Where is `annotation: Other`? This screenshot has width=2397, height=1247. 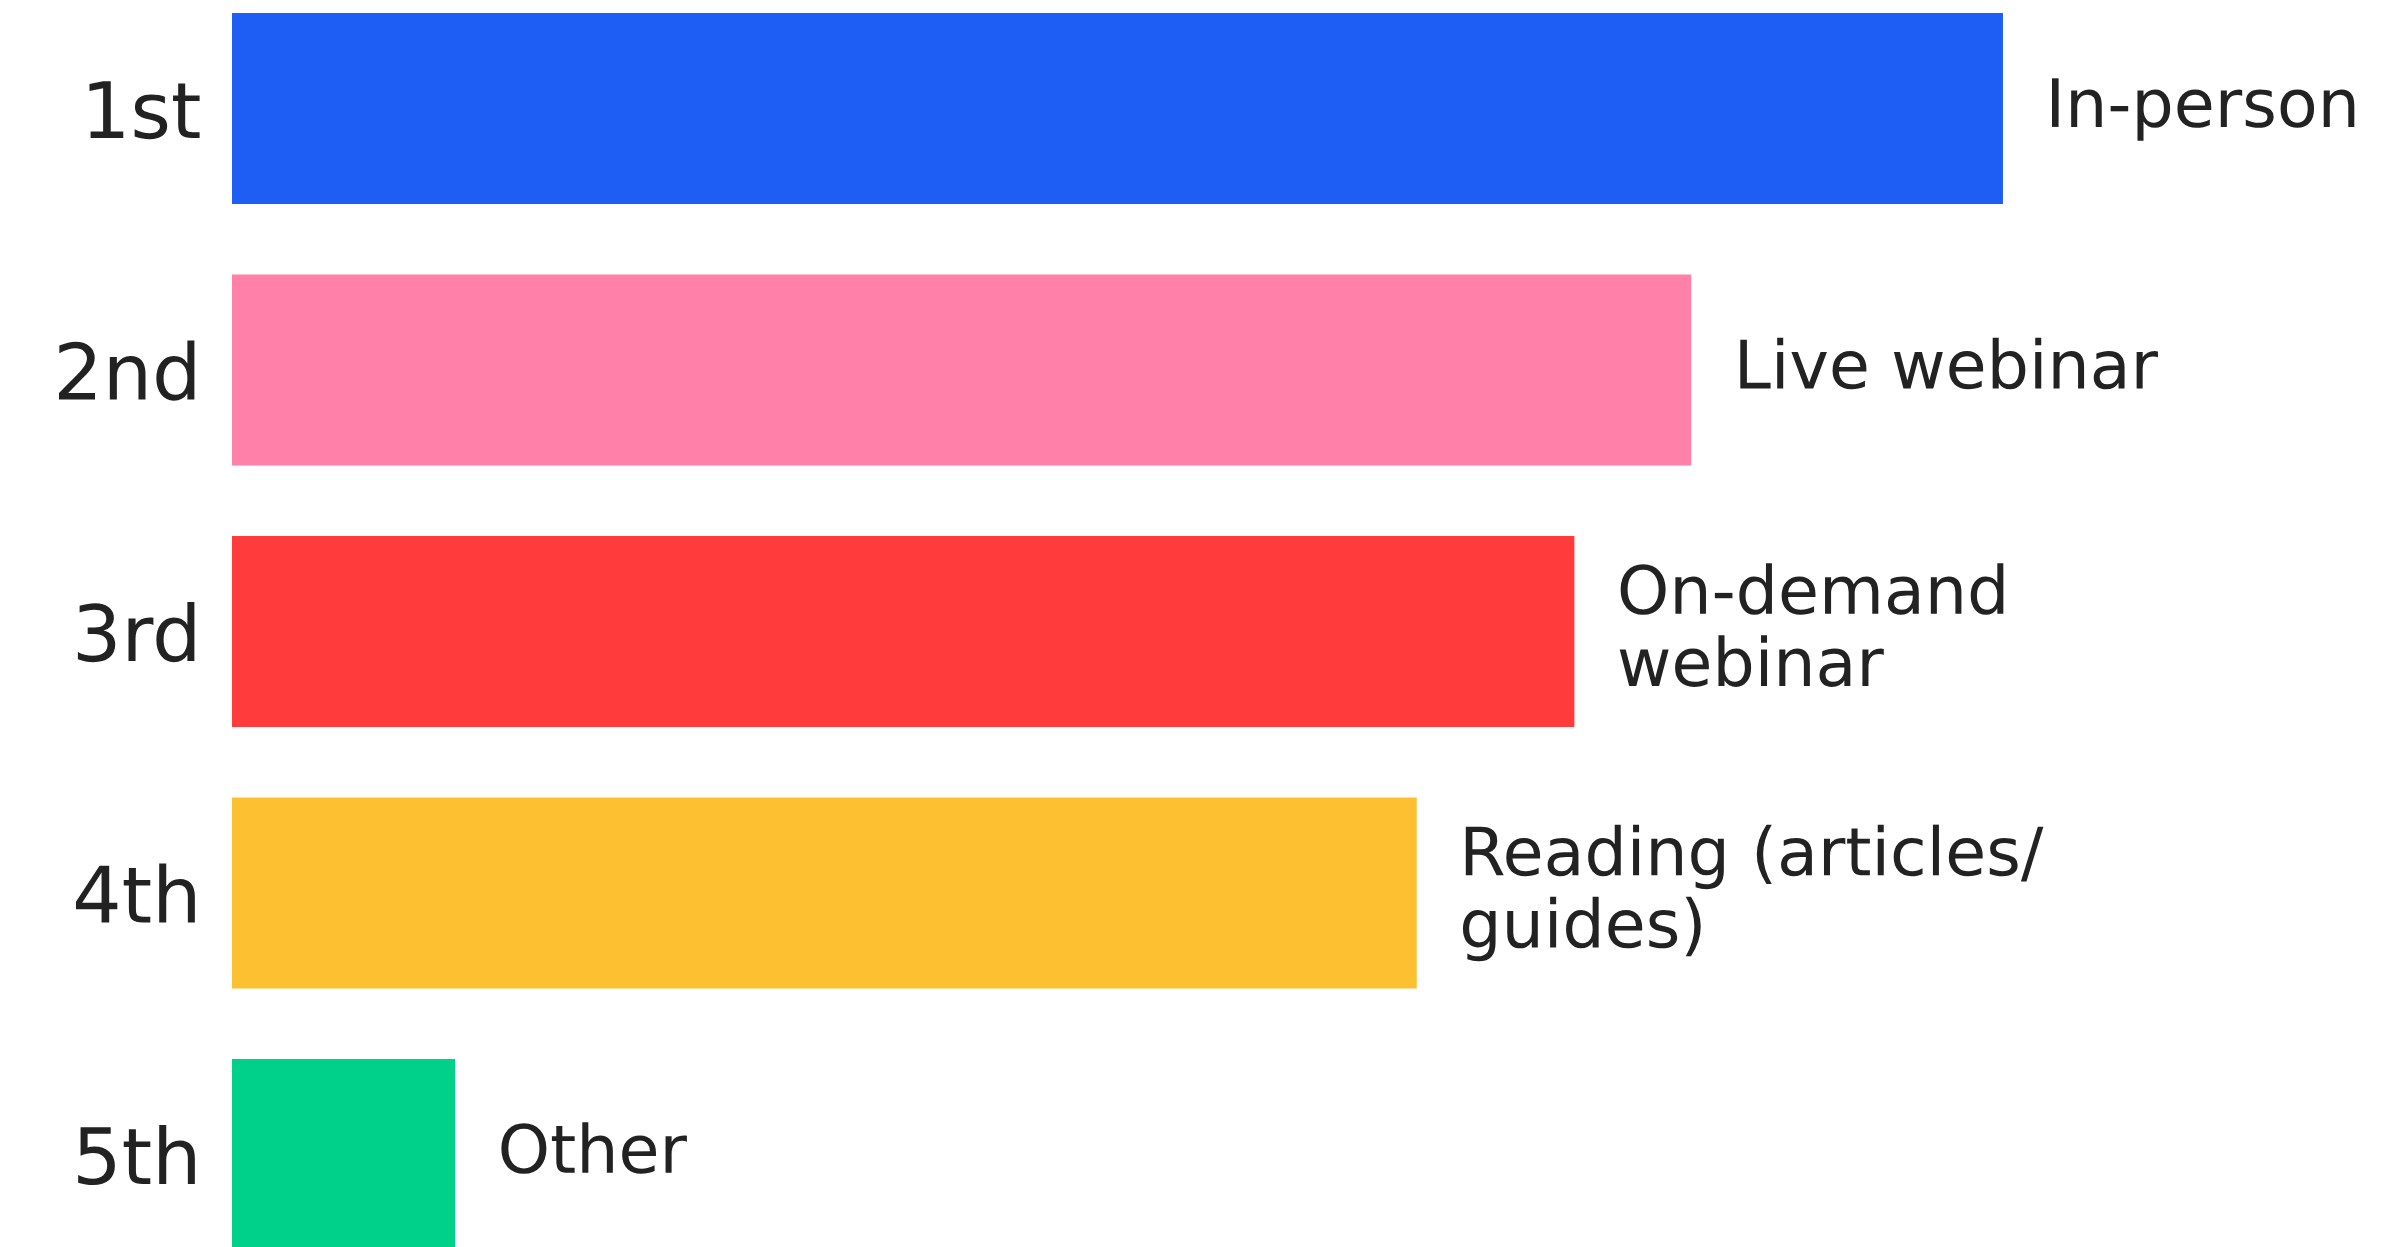
annotation: Other is located at coordinates (594, 1148).